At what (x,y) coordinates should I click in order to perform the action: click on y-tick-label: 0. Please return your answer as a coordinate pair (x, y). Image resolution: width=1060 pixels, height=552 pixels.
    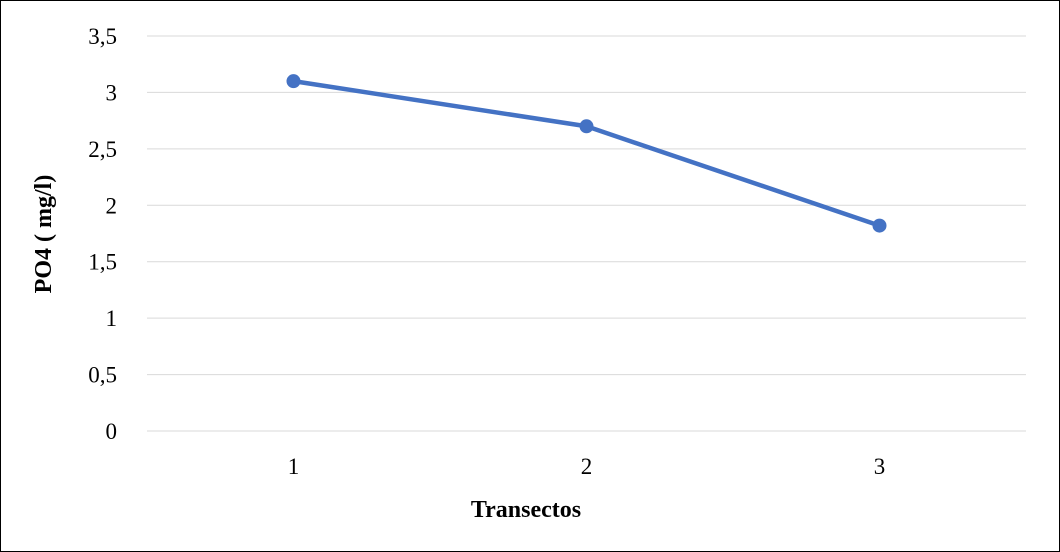
    Looking at the image, I should click on (112, 431).